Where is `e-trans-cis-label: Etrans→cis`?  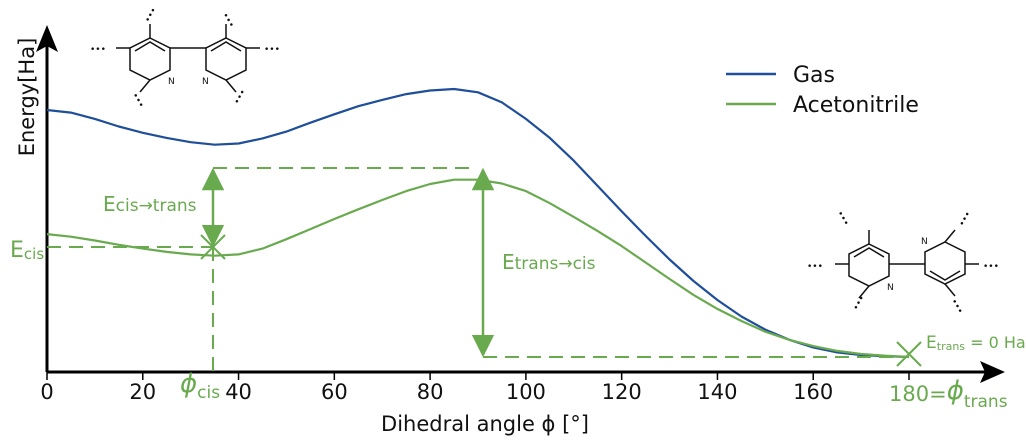
e-trans-cis-label: Etrans→cis is located at coordinates (549, 262).